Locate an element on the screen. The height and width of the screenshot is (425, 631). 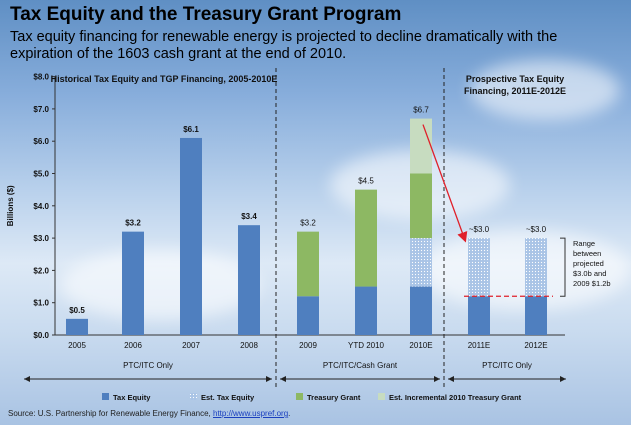
legend-label: Est. Incremental 2010 Treasury Grant is located at coordinates (455, 397).